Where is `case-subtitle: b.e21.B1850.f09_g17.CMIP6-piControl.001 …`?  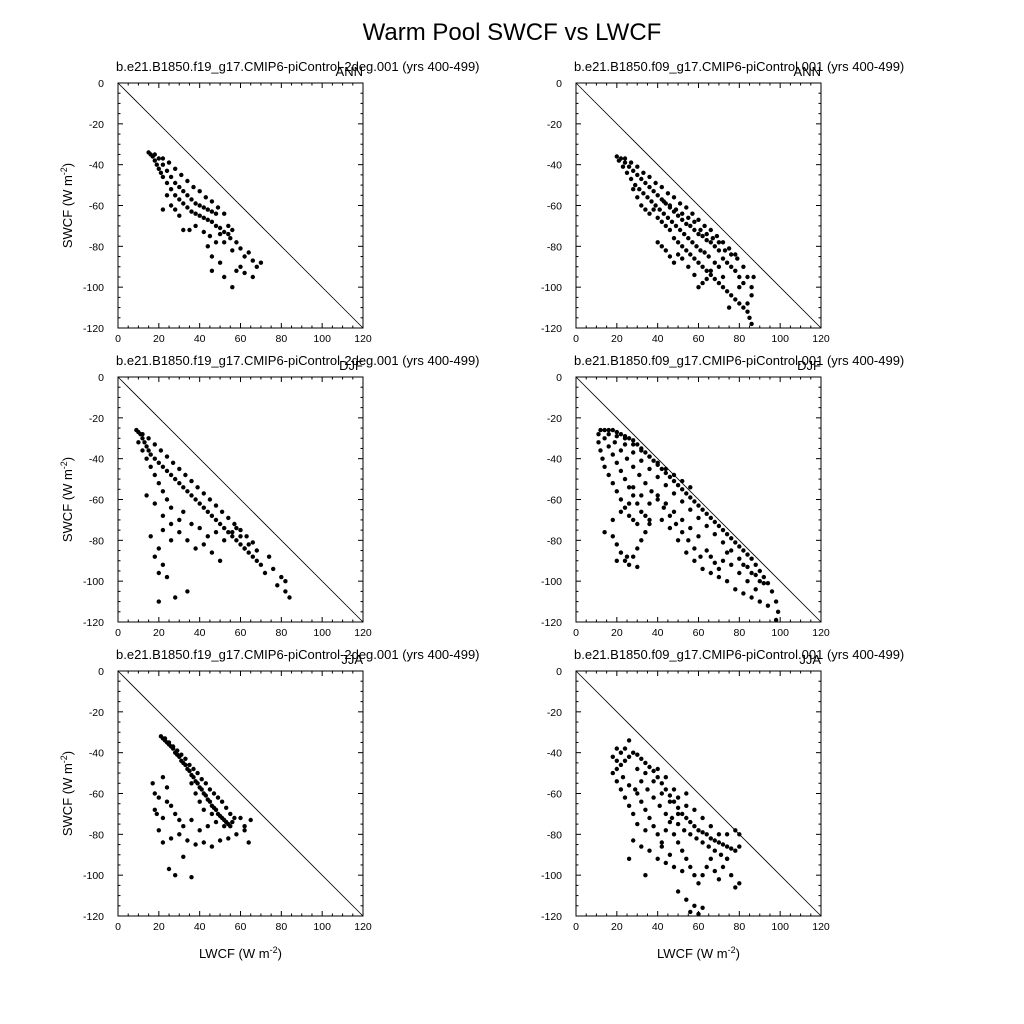 case-subtitle: b.e21.B1850.f09_g17.CMIP6-piControl.001 … is located at coordinates (739, 360).